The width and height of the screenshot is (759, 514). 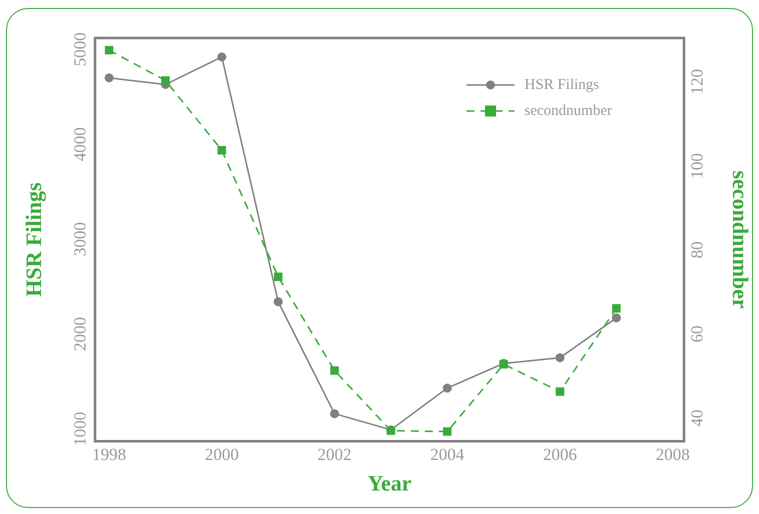 I want to click on x-tick-label: 1998, so click(x=109, y=454).